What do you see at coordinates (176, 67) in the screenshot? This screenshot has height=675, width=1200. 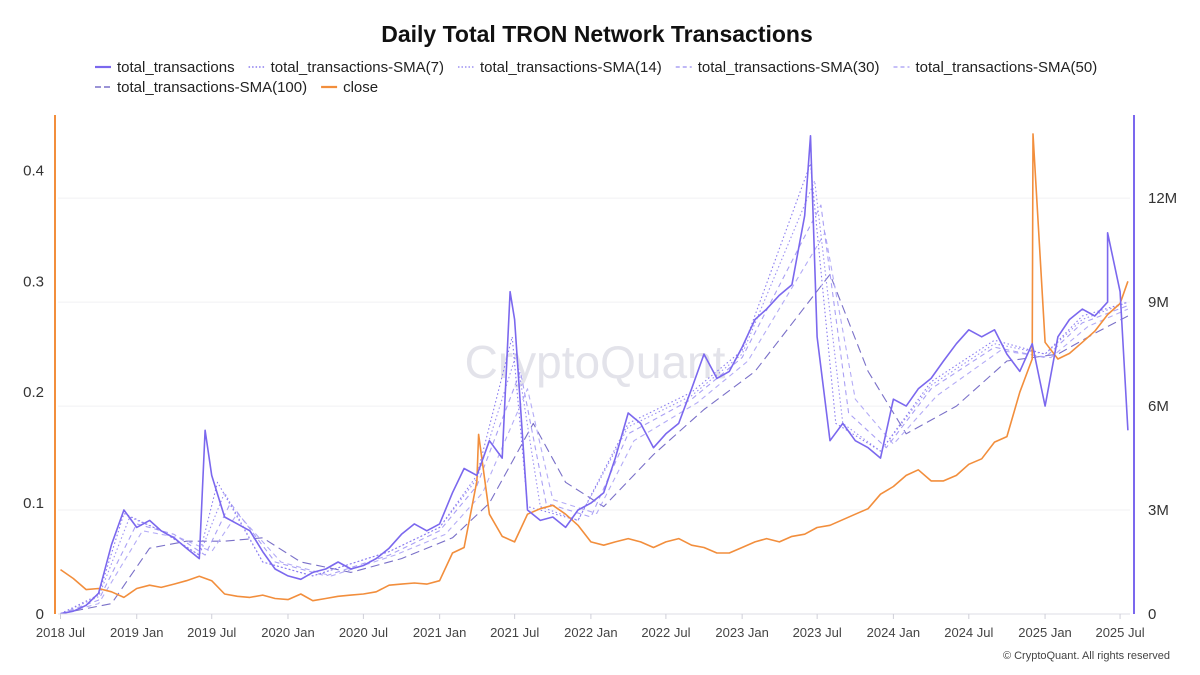 I see `legend-label: total_transactions` at bounding box center [176, 67].